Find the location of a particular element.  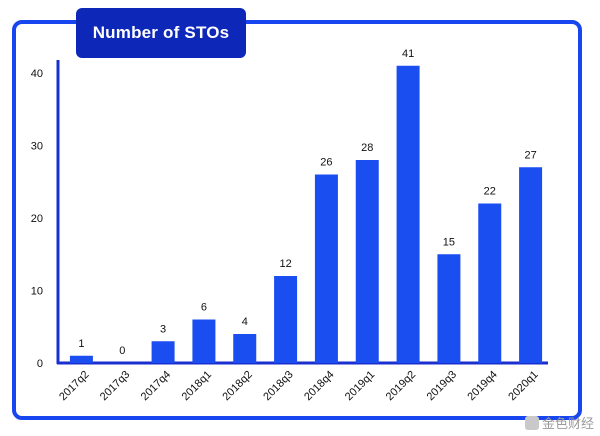

x-tick-label: 2018q2 is located at coordinates (237, 386).